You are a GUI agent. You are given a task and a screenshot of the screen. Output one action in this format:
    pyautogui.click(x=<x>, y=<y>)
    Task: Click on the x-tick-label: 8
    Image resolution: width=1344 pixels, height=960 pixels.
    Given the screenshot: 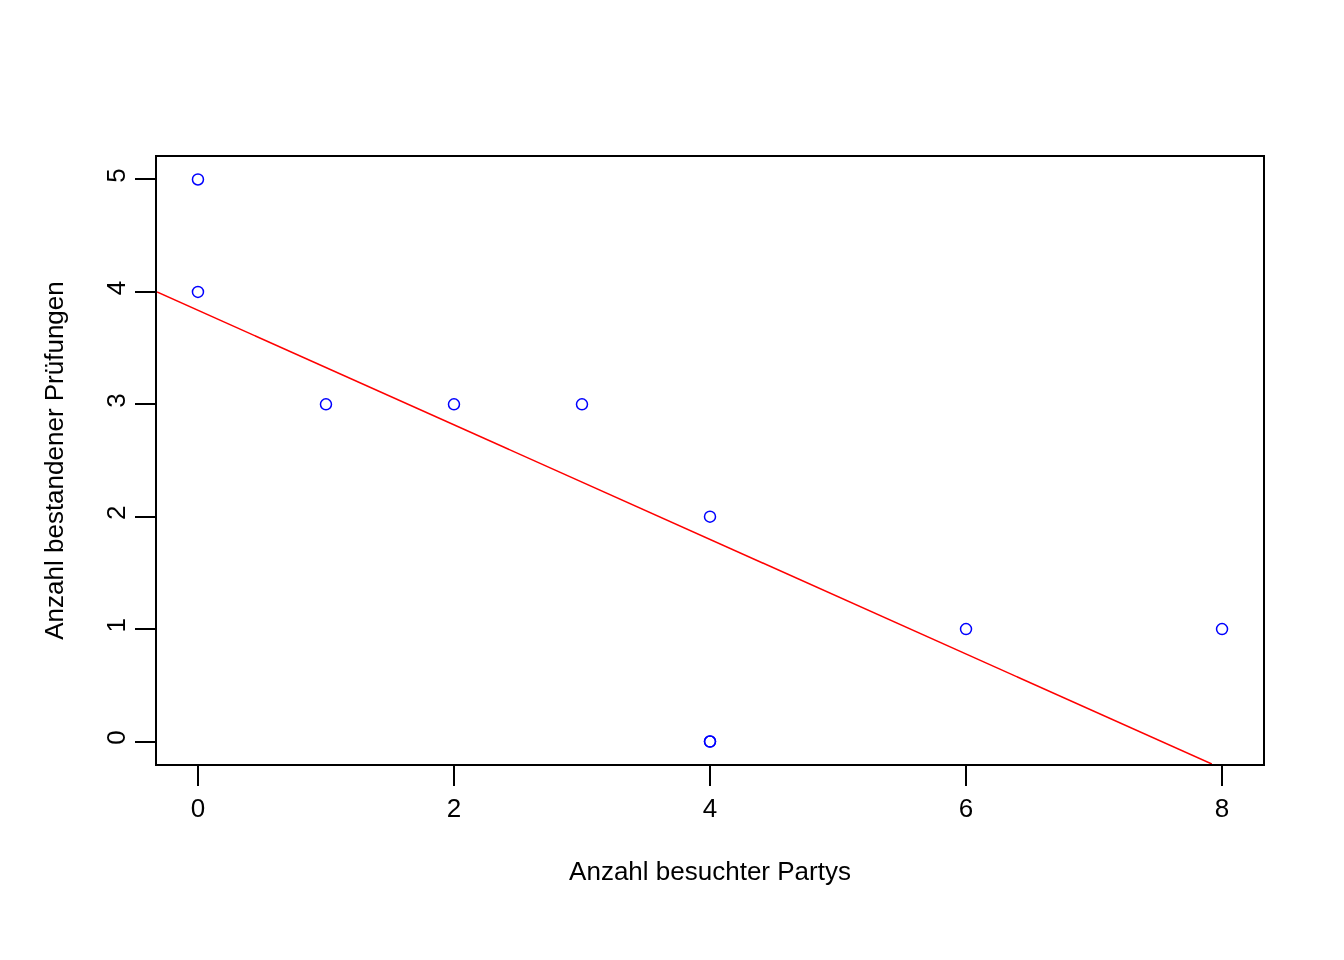 What is the action you would take?
    pyautogui.click(x=1222, y=807)
    